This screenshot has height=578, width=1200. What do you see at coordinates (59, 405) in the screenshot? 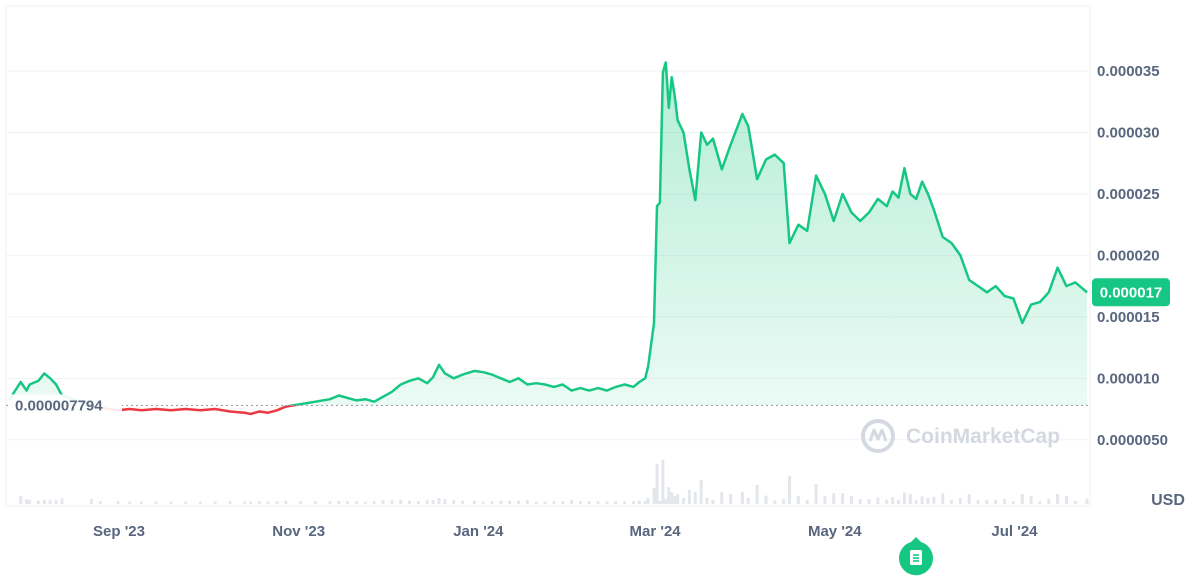
I see `reference-price-text: 0.000007794` at bounding box center [59, 405].